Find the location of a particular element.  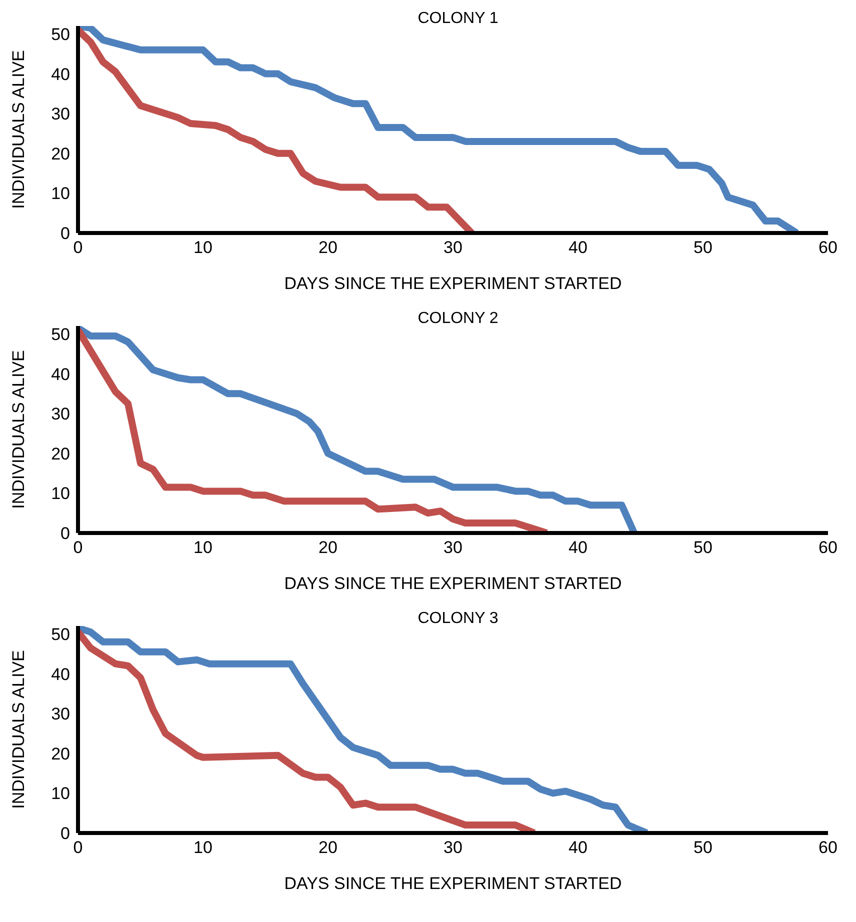

chart-title: COLONY 1 is located at coordinates (458, 18).